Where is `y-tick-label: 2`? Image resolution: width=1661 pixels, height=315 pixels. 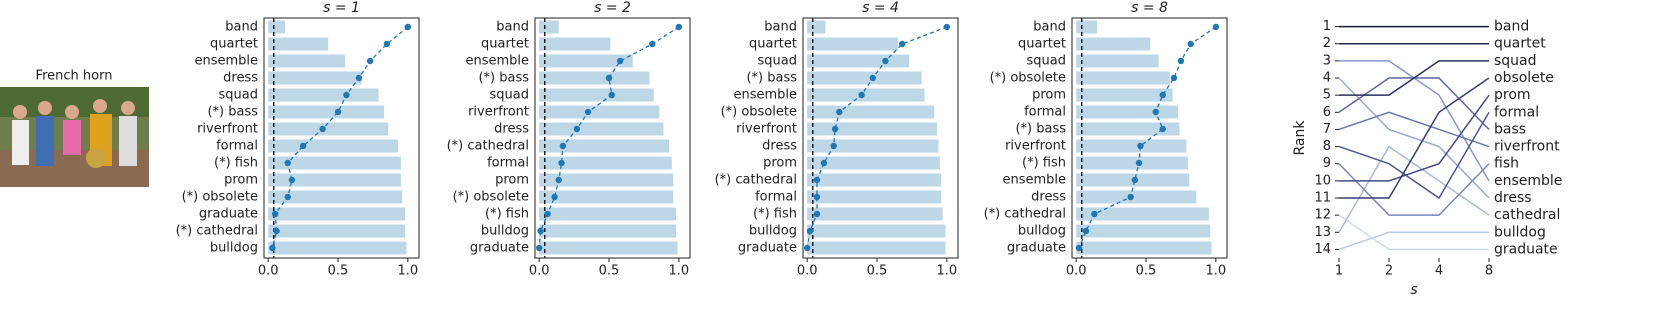
y-tick-label: 2 is located at coordinates (1327, 43).